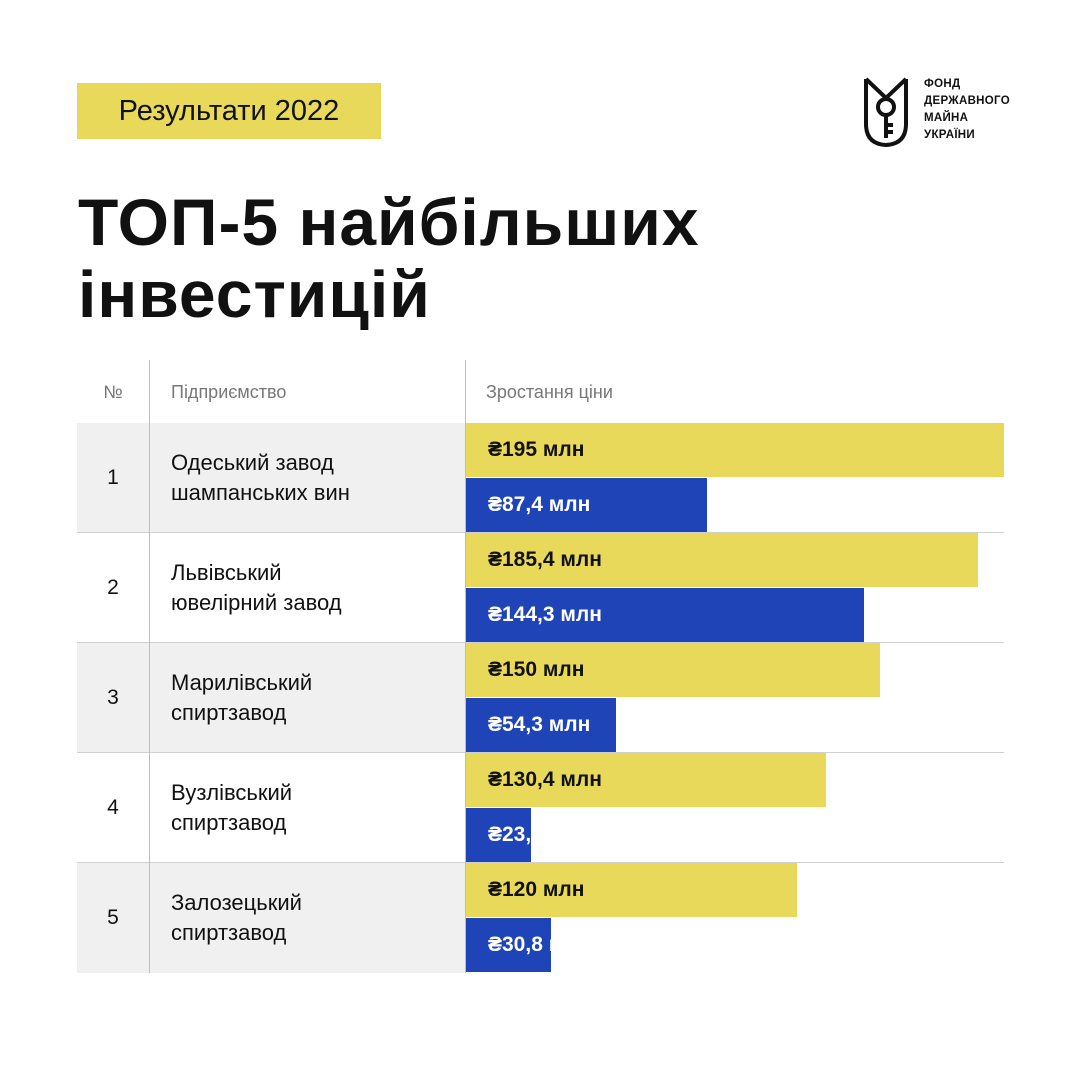  Describe the element at coordinates (389, 222) in the screenshot. I see `title-line-1: ТОП-5 найбільших` at that location.